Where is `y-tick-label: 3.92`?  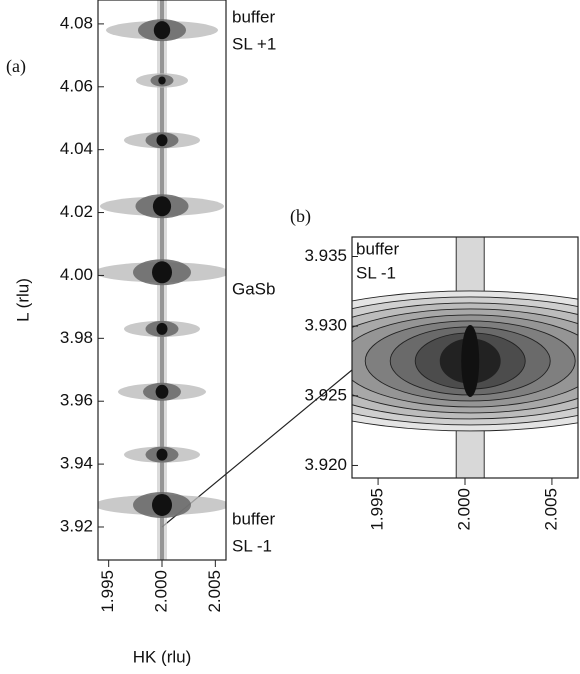
y-tick-label: 3.92 is located at coordinates (76, 525).